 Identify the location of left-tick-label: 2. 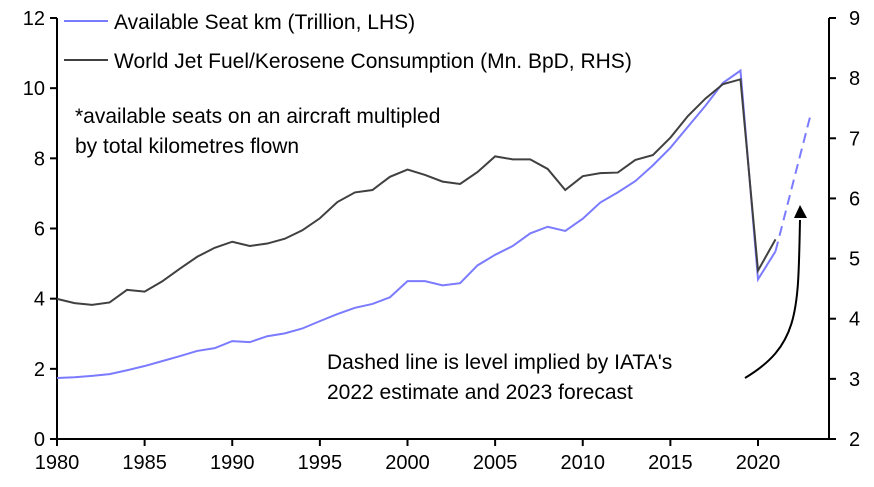
(39, 370).